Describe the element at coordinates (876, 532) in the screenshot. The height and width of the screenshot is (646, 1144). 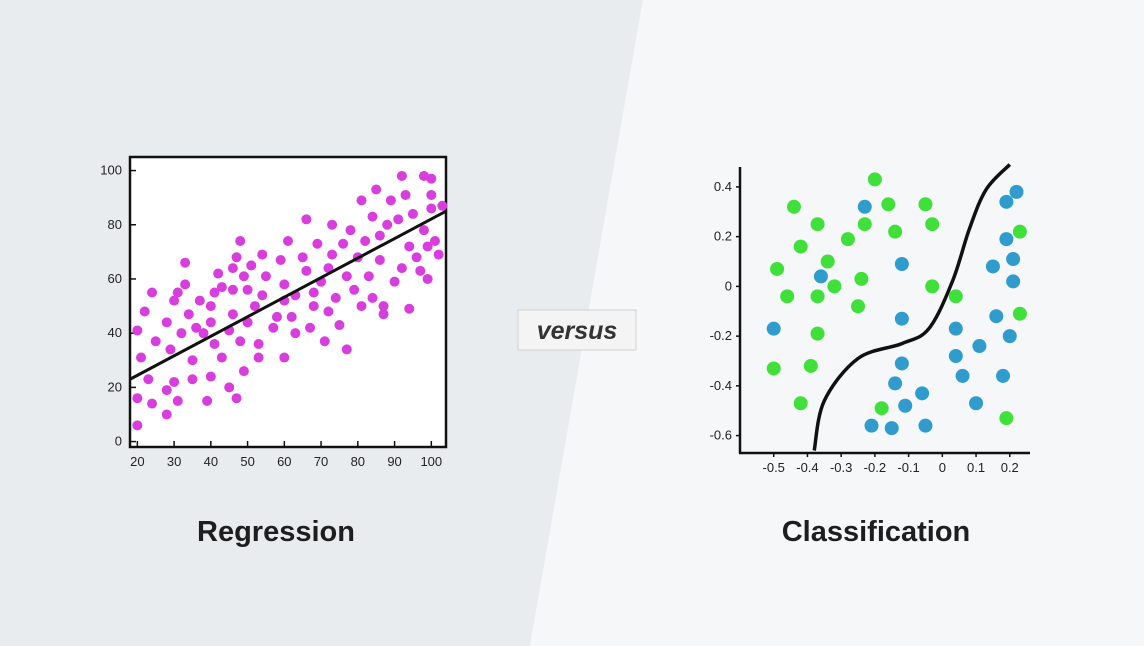
I see `classification-caption: Classification` at that location.